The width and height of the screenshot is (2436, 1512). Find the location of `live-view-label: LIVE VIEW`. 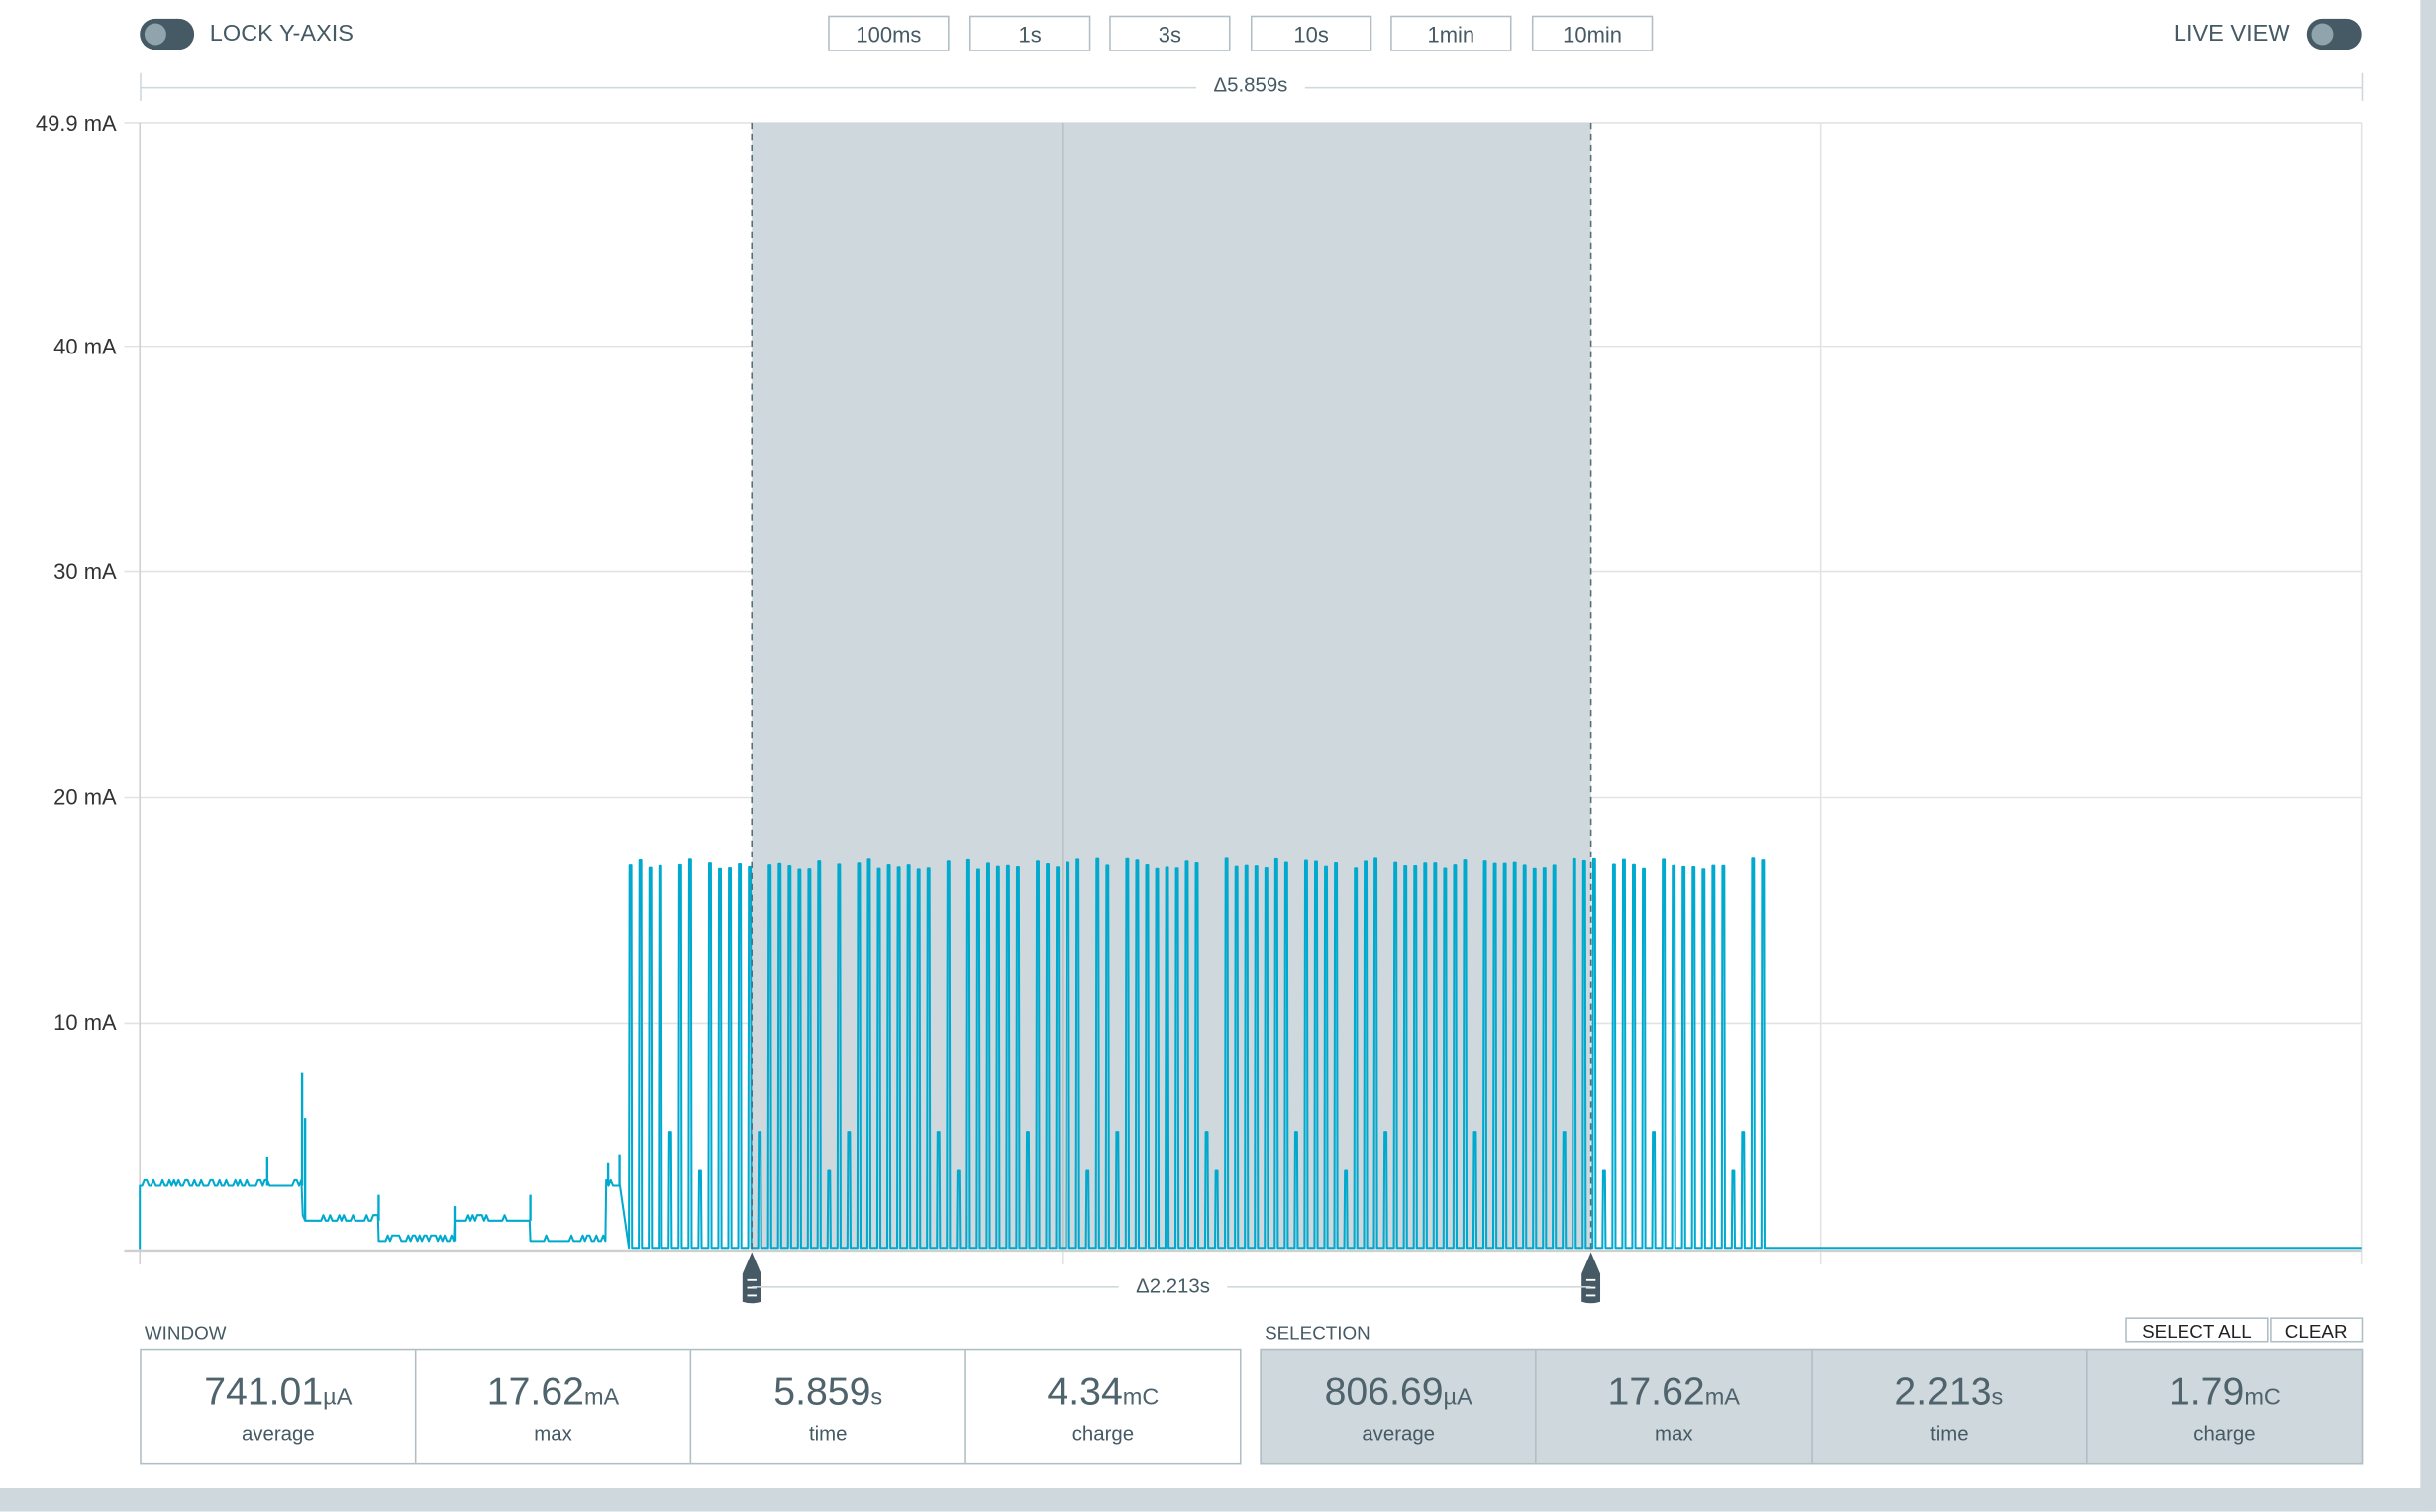

live-view-label: LIVE VIEW is located at coordinates (2231, 34).